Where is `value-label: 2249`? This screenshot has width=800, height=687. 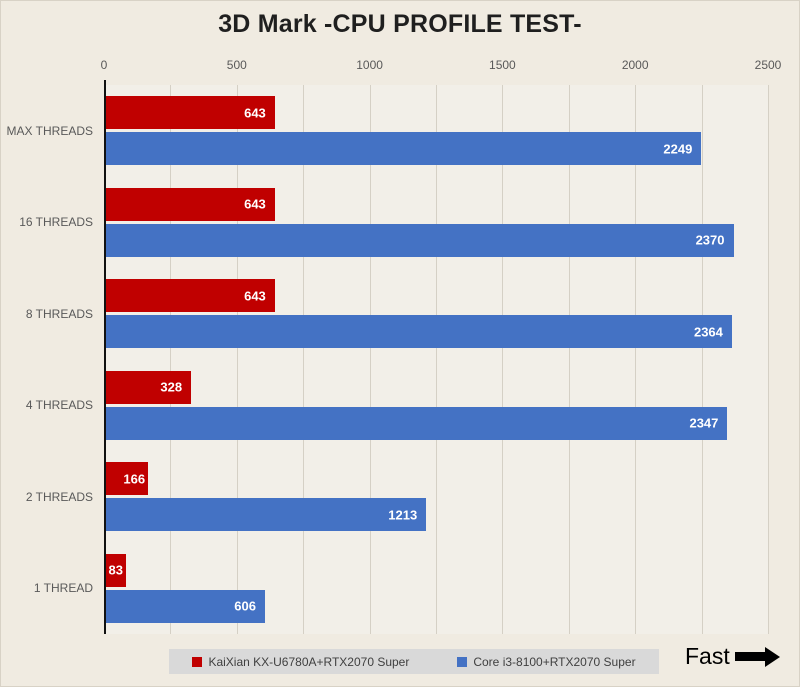 value-label: 2249 is located at coordinates (678, 149).